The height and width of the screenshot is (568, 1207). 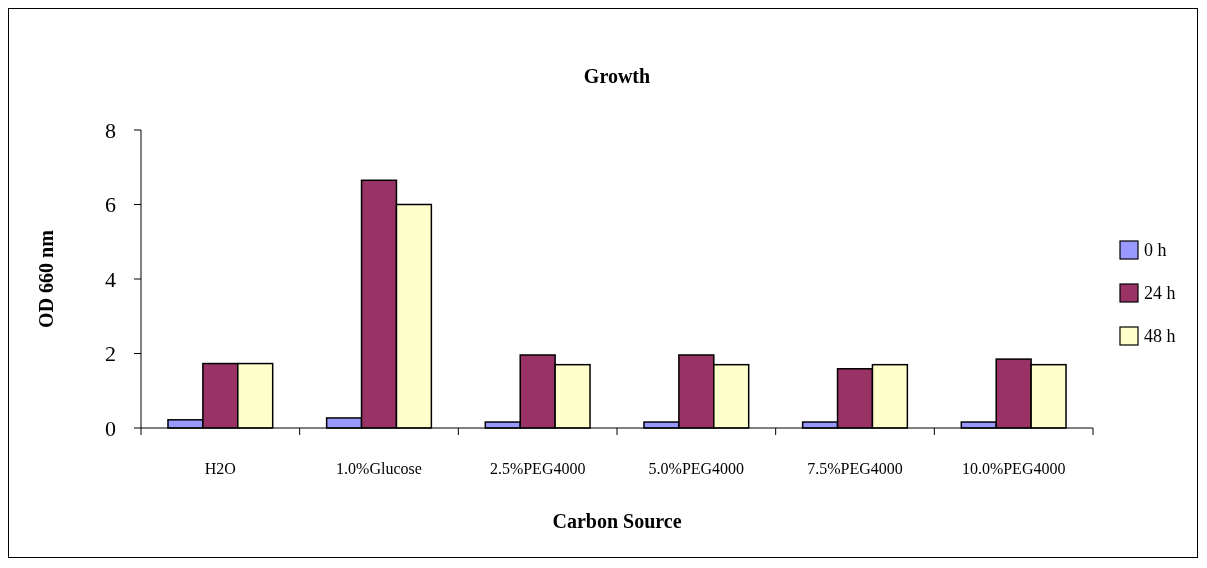 I want to click on x-tick-label: 7.5%PEG4000, so click(x=855, y=468).